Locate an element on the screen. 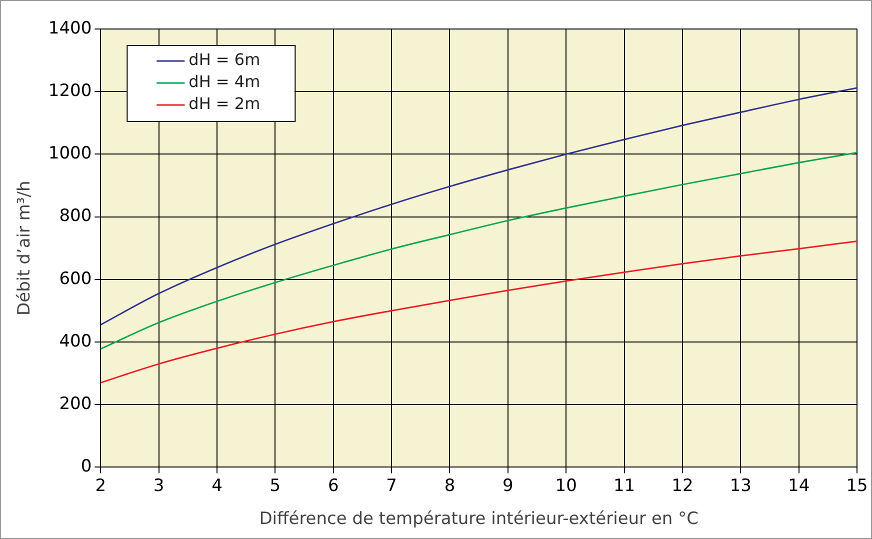  y-tick-label: 1000 is located at coordinates (70, 154).